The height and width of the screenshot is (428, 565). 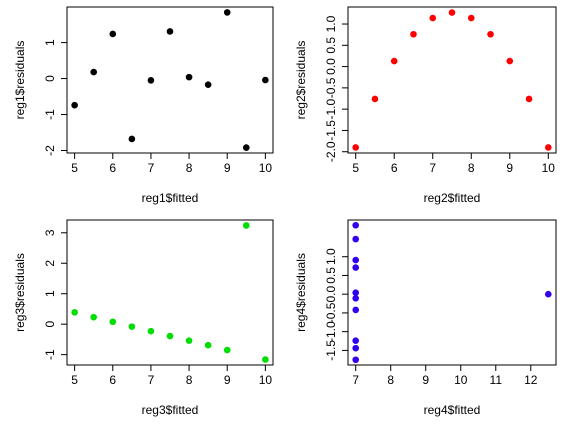 I want to click on x-axis-label: reg1$fitted, so click(x=170, y=198).